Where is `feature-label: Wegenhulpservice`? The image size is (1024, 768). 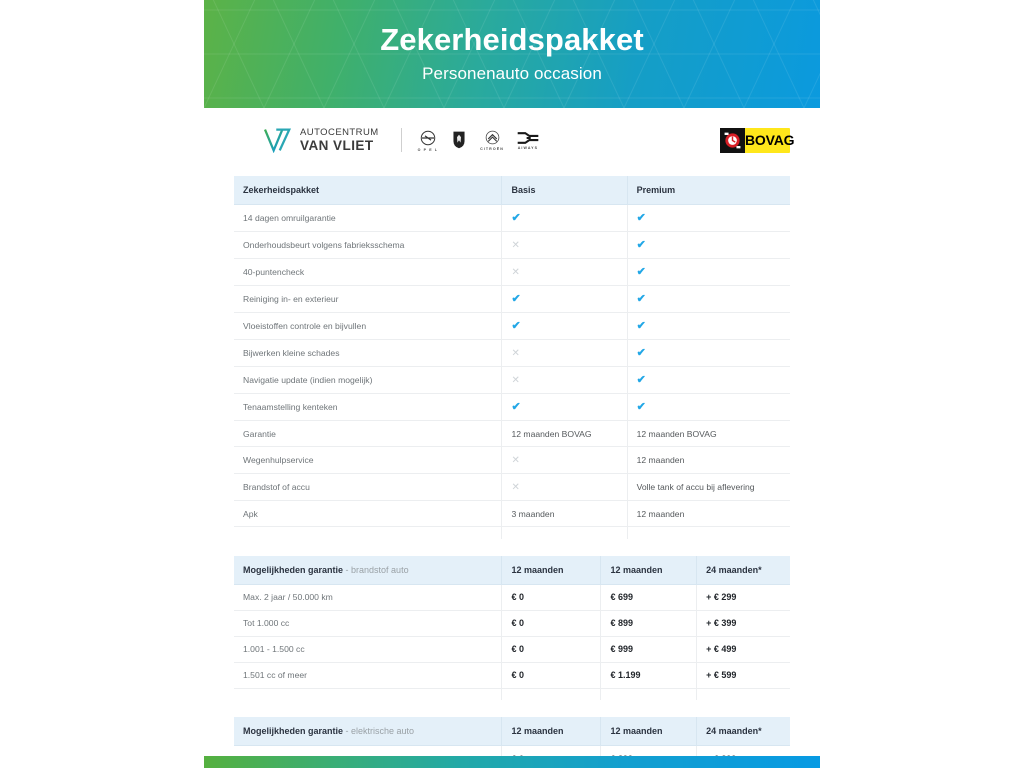
feature-label: Wegenhulpservice is located at coordinates (368, 460).